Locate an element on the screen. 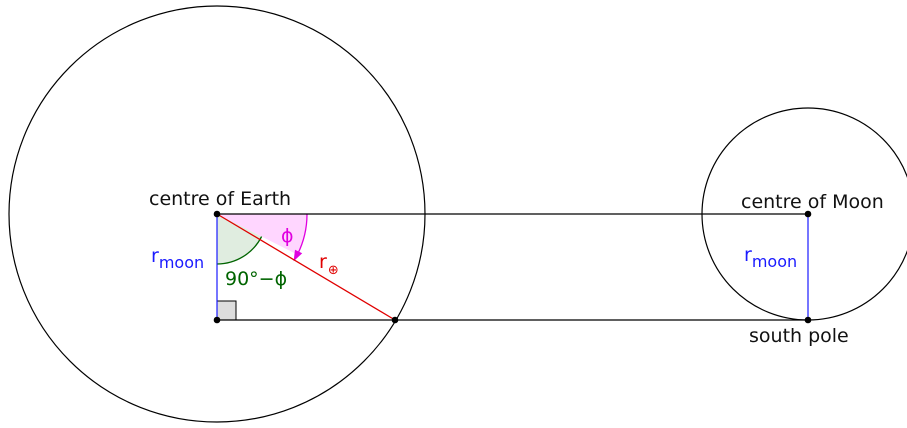 This screenshot has width=907, height=428. earth-surface-point is located at coordinates (395, 320).